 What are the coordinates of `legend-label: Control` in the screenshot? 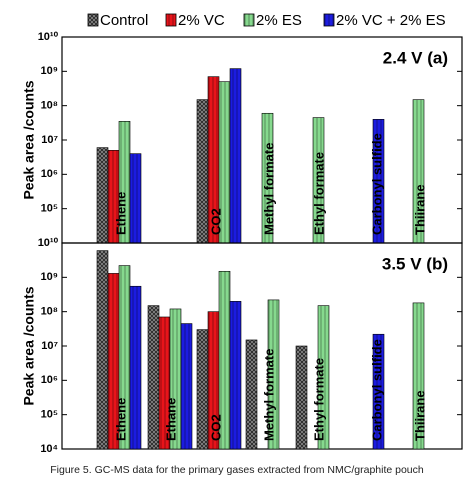 It's located at (124, 20).